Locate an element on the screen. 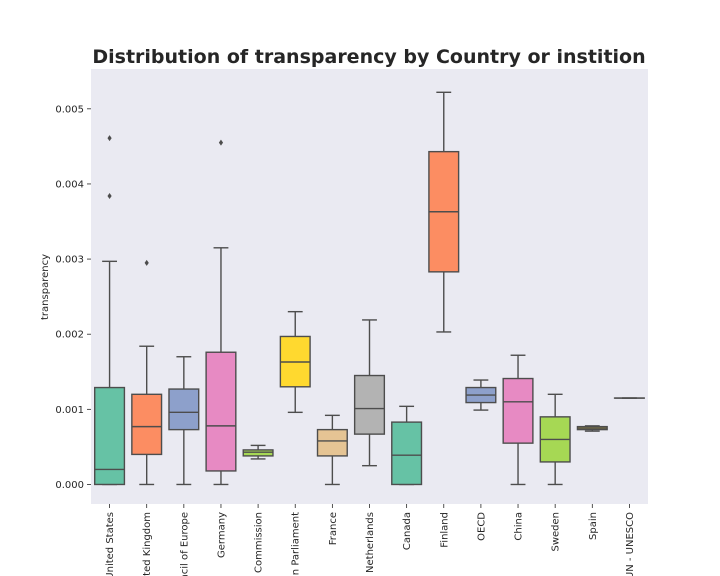  box-united-kingdom is located at coordinates (147, 372).